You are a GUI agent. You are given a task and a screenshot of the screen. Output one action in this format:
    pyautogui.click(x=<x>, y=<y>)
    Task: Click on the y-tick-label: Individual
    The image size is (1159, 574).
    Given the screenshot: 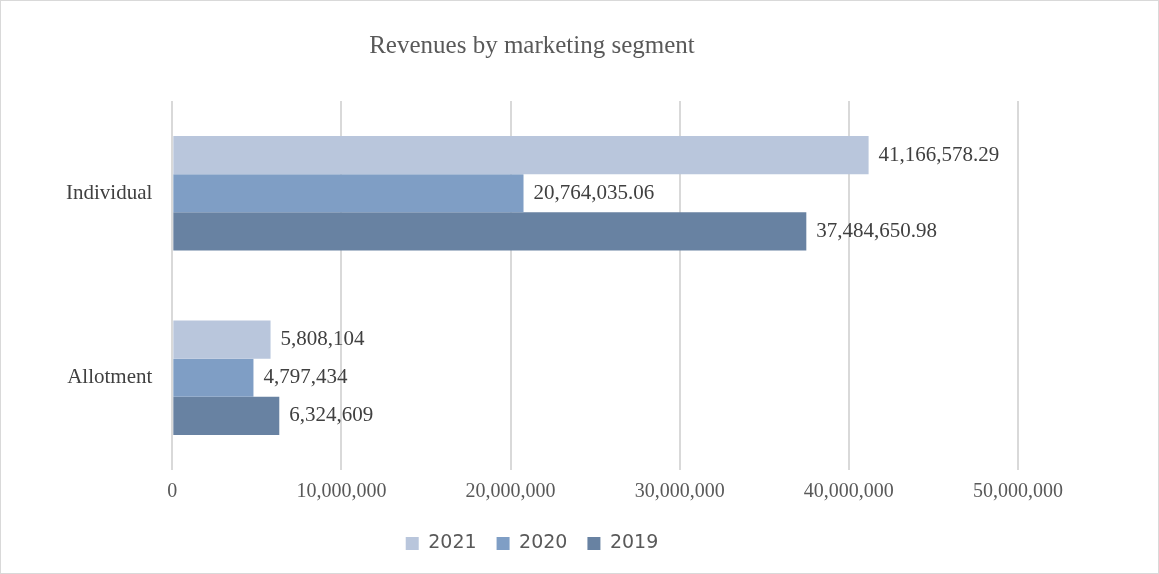 What is the action you would take?
    pyautogui.click(x=109, y=191)
    